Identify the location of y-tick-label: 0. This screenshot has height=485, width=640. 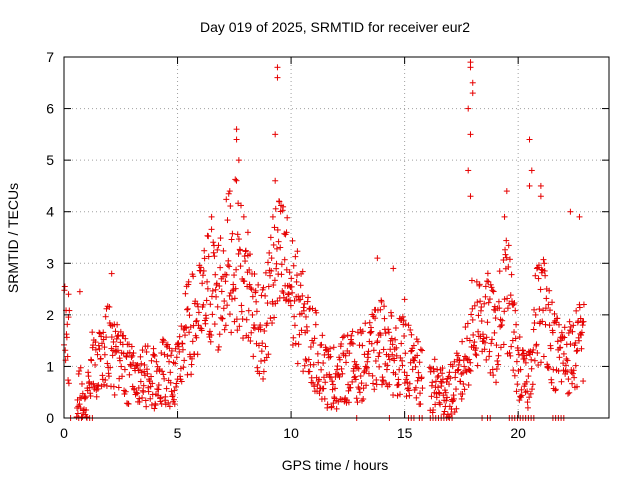
(50, 418).